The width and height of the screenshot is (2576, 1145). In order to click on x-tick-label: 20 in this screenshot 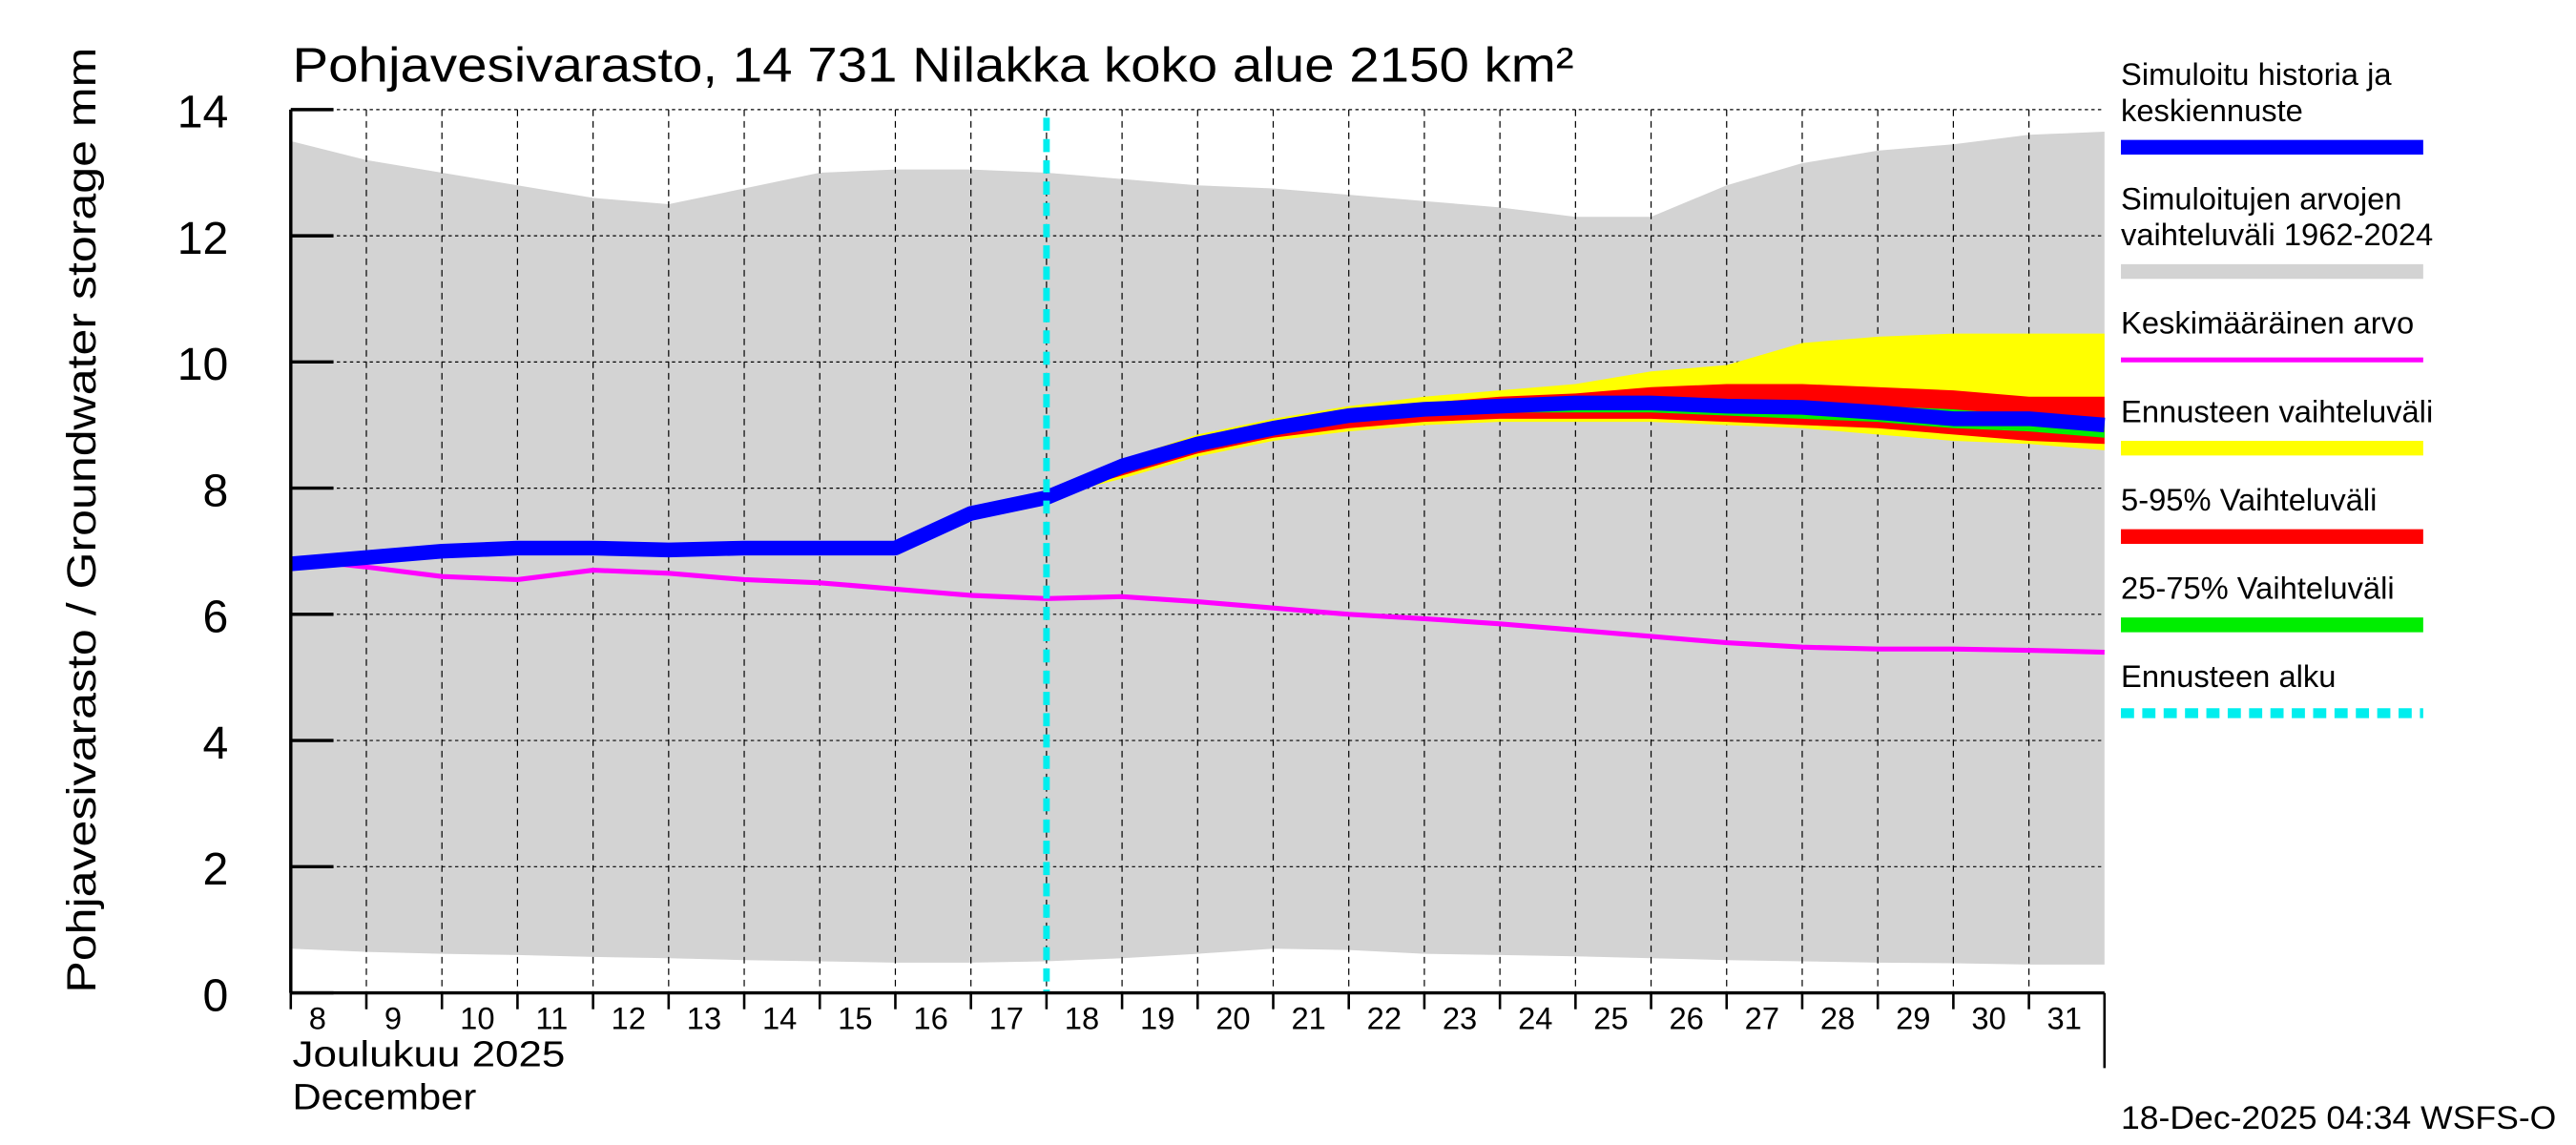, I will do `click(1232, 1018)`.